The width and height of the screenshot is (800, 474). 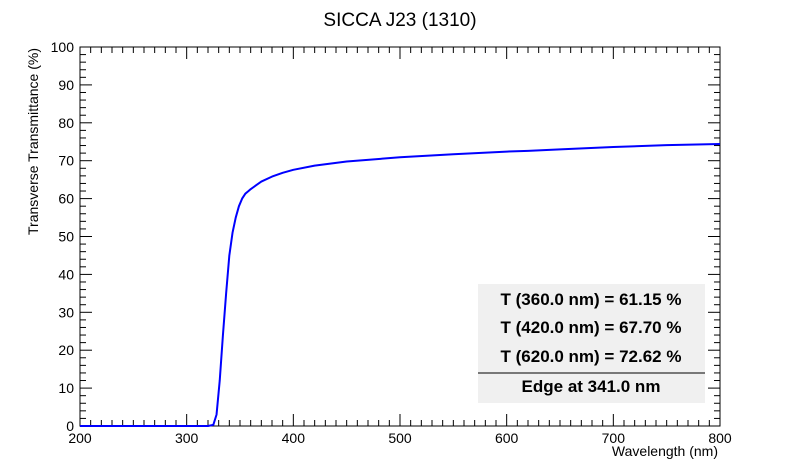 What do you see at coordinates (66, 274) in the screenshot?
I see `y-tick-label: 40` at bounding box center [66, 274].